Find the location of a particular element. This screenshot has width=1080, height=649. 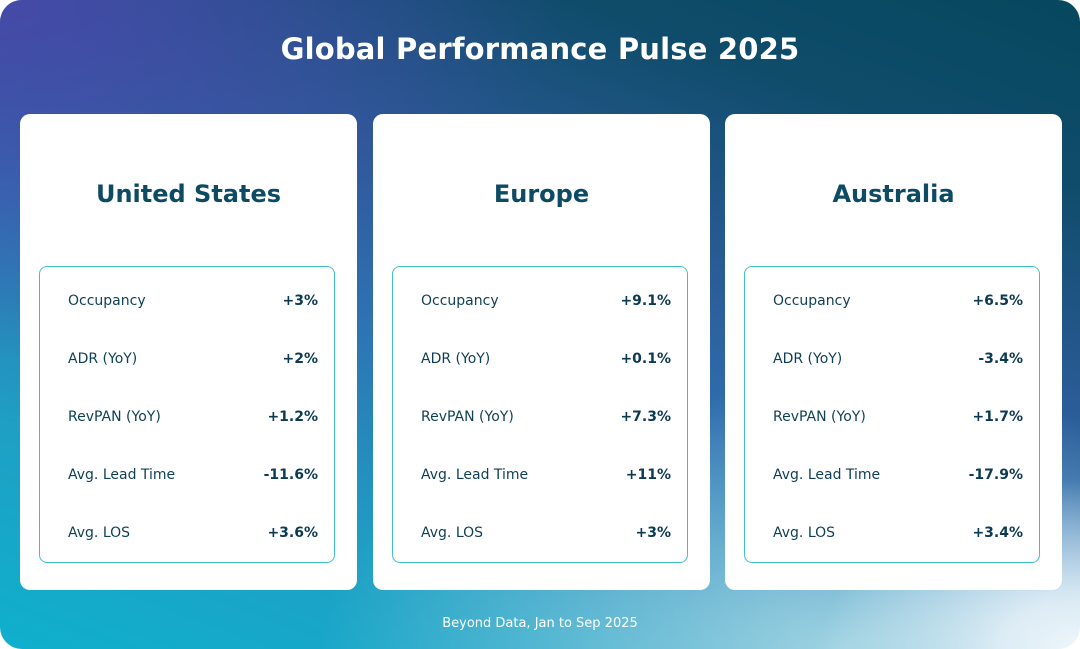

metric-value: +1.2% is located at coordinates (292, 417).